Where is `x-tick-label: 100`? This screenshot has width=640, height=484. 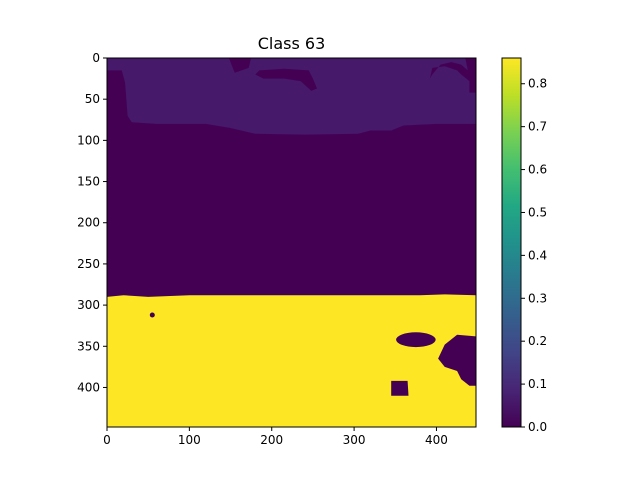
x-tick-label: 100 is located at coordinates (189, 440).